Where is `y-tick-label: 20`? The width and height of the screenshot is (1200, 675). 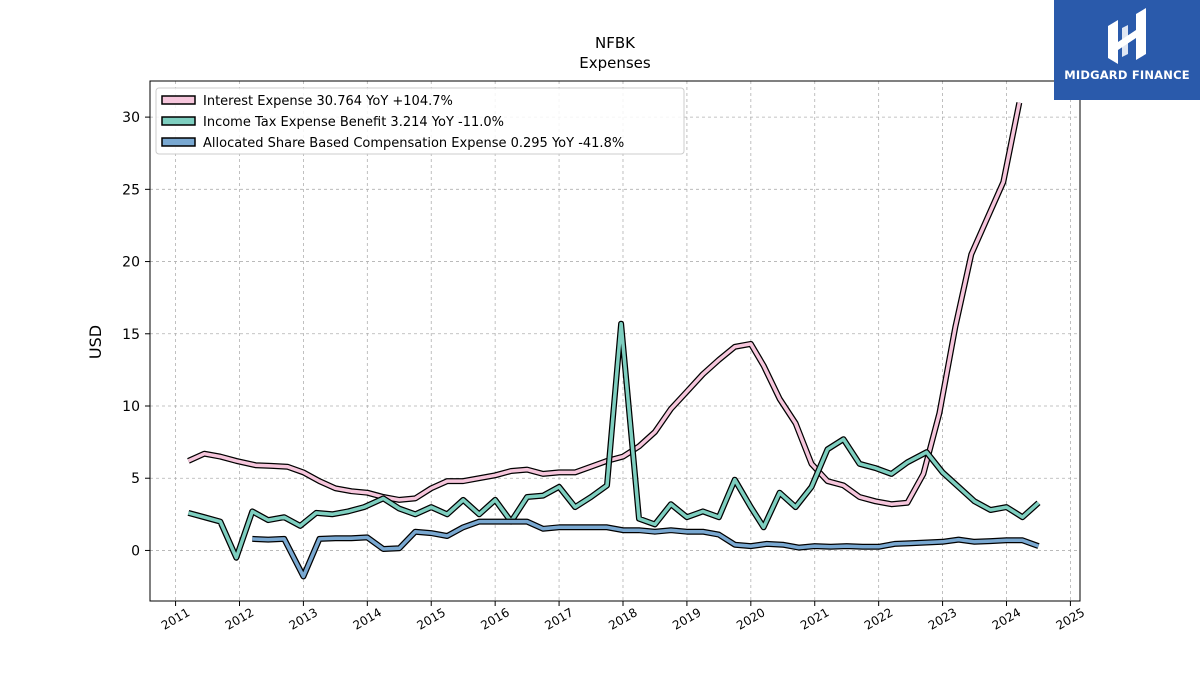 y-tick-label: 20 is located at coordinates (131, 263).